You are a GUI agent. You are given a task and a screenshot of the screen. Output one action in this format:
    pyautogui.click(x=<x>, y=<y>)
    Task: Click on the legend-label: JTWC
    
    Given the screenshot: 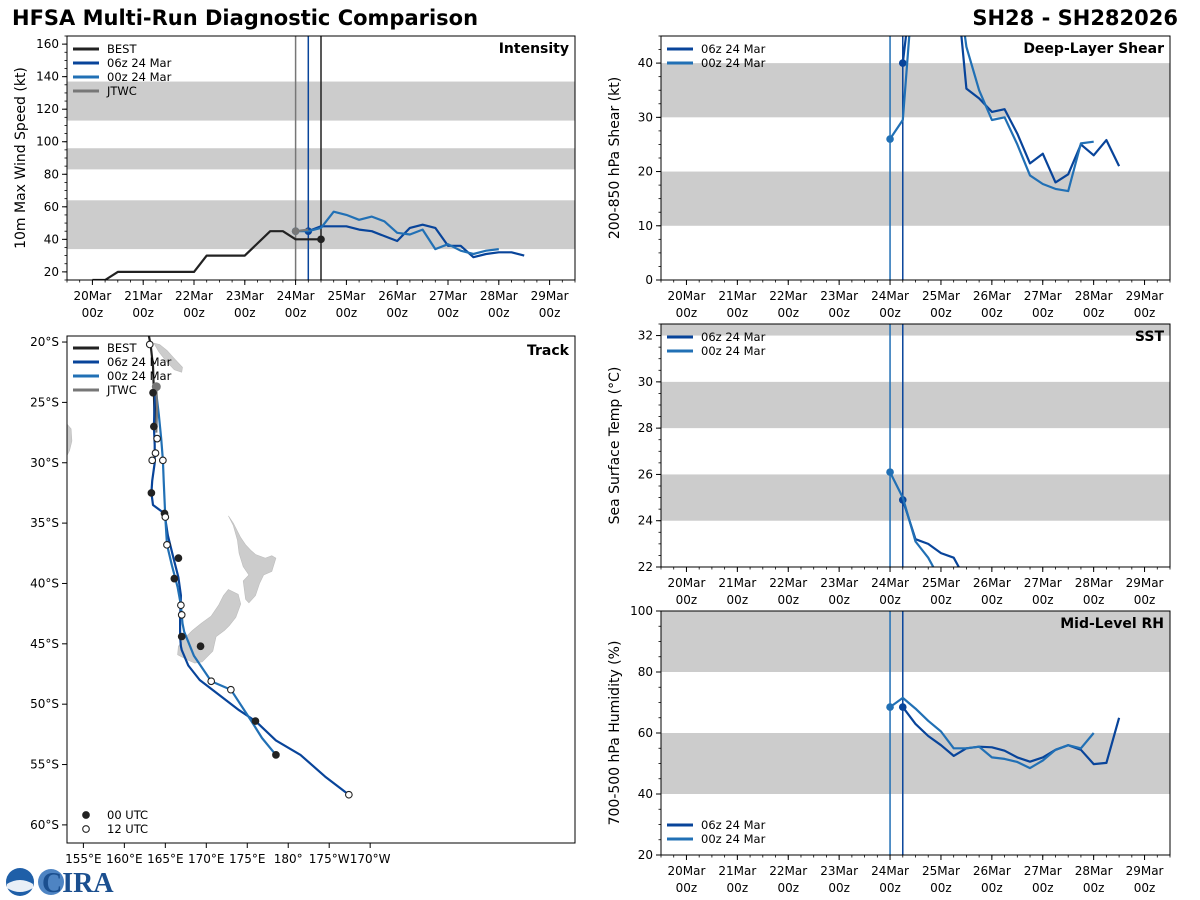 What is the action you would take?
    pyautogui.click(x=121, y=91)
    